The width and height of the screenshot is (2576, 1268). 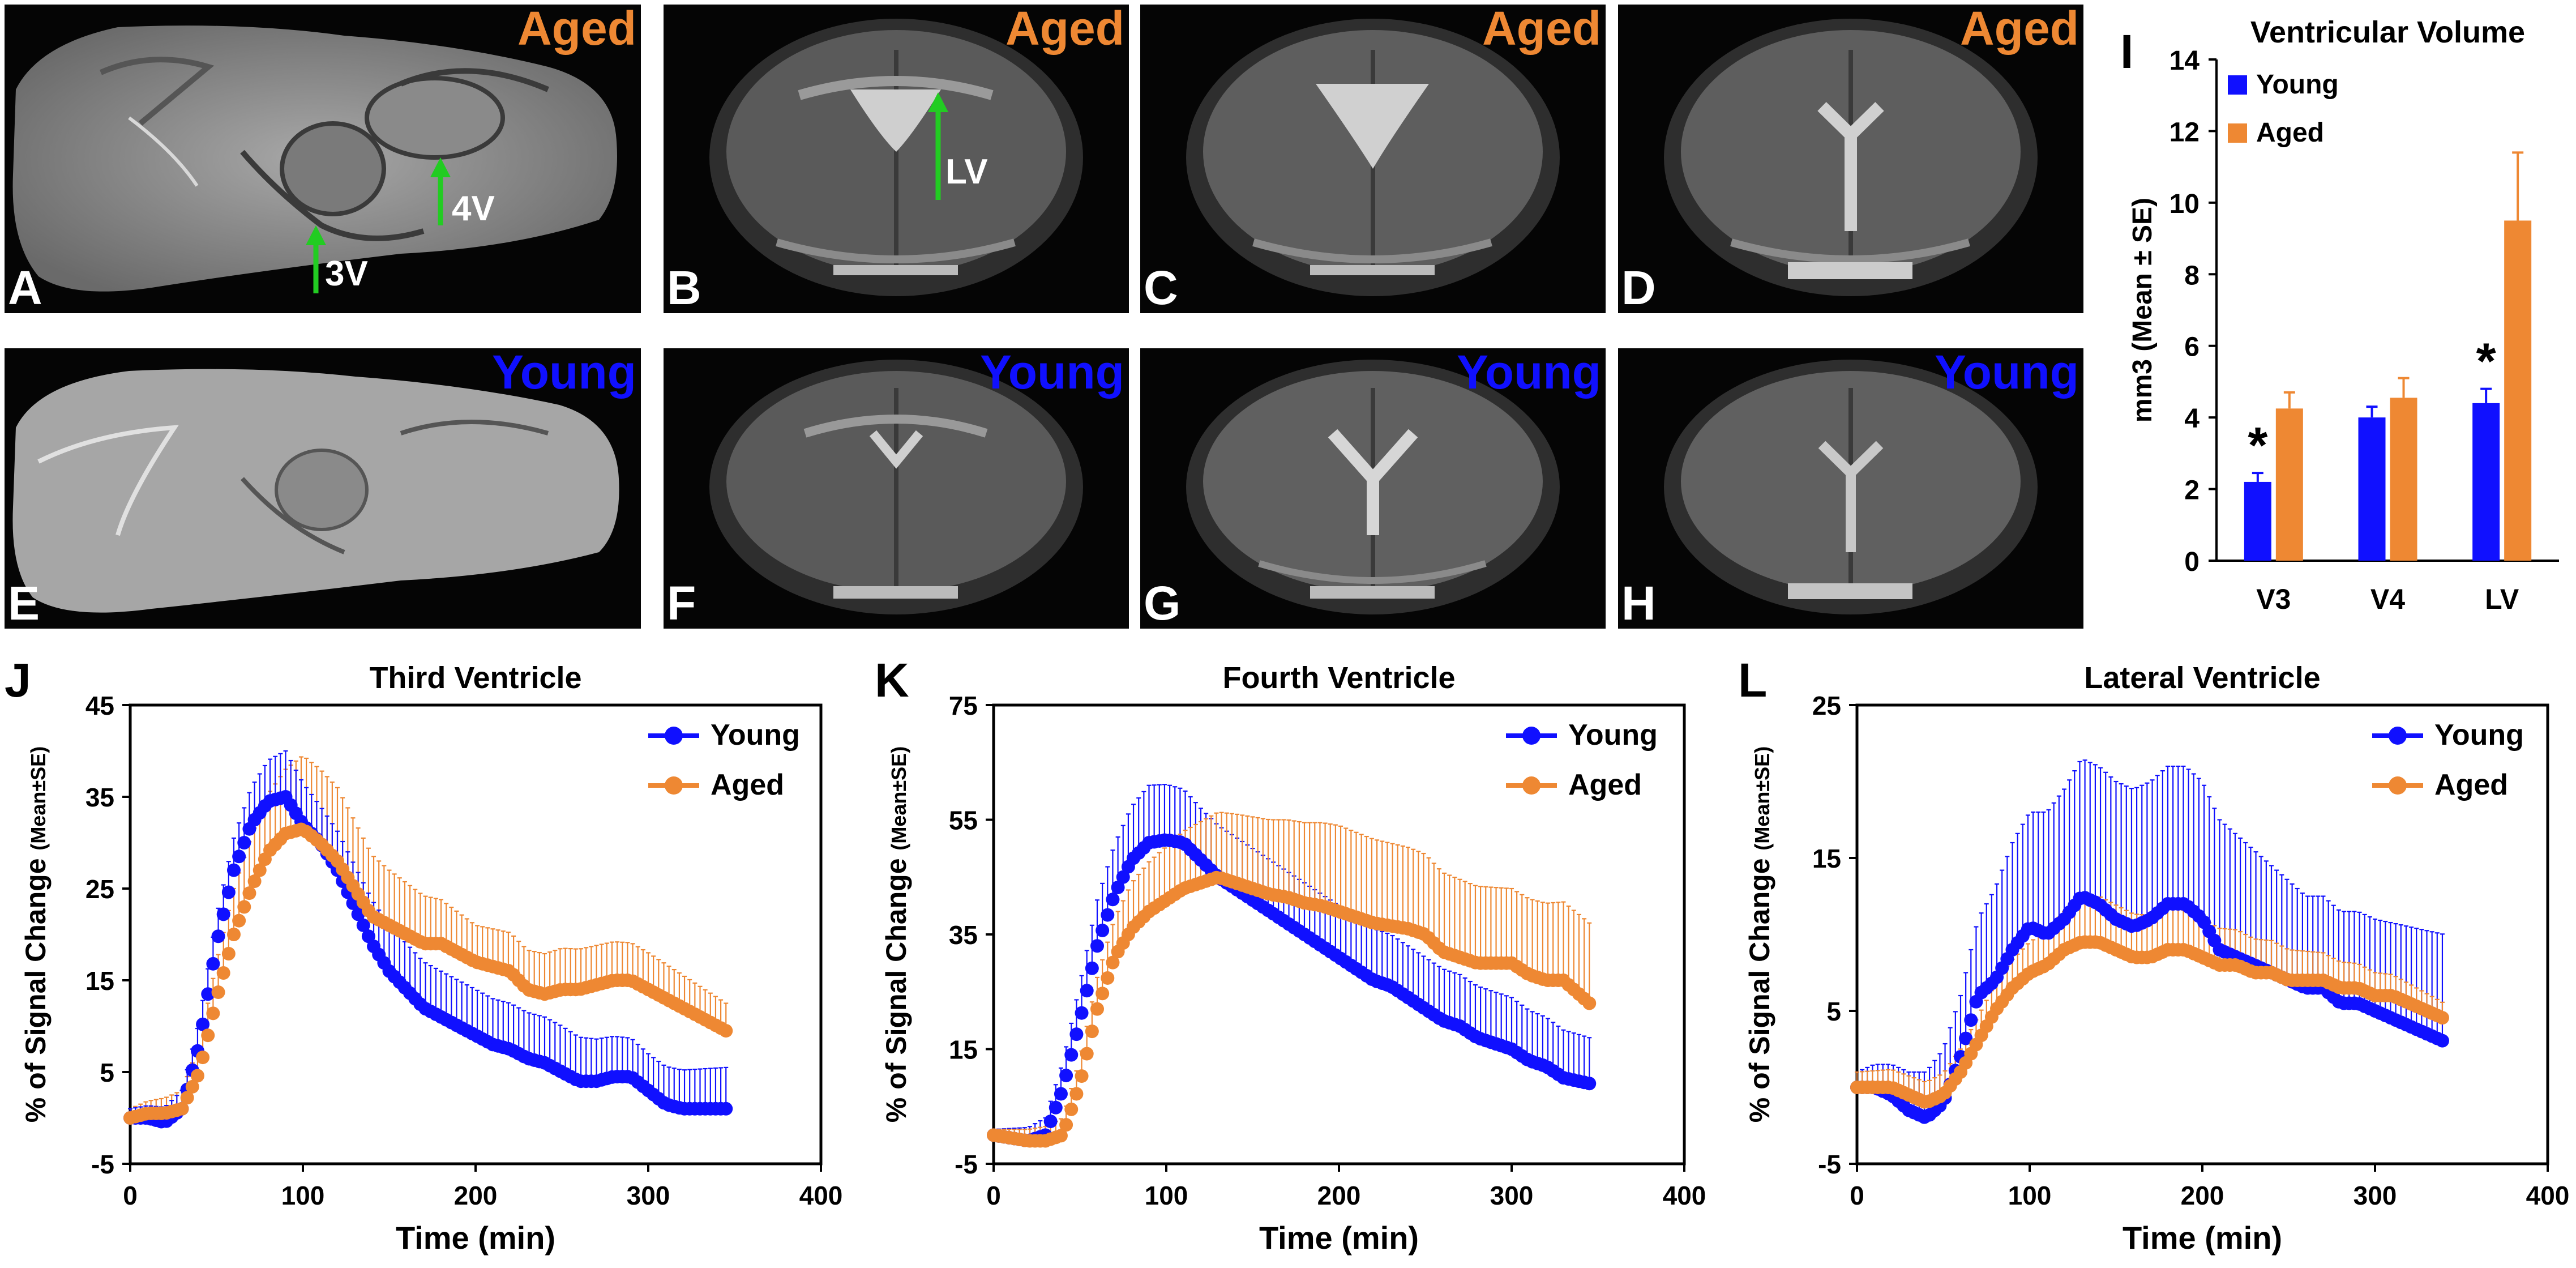 I want to click on bar-young-lv, so click(x=2486, y=482).